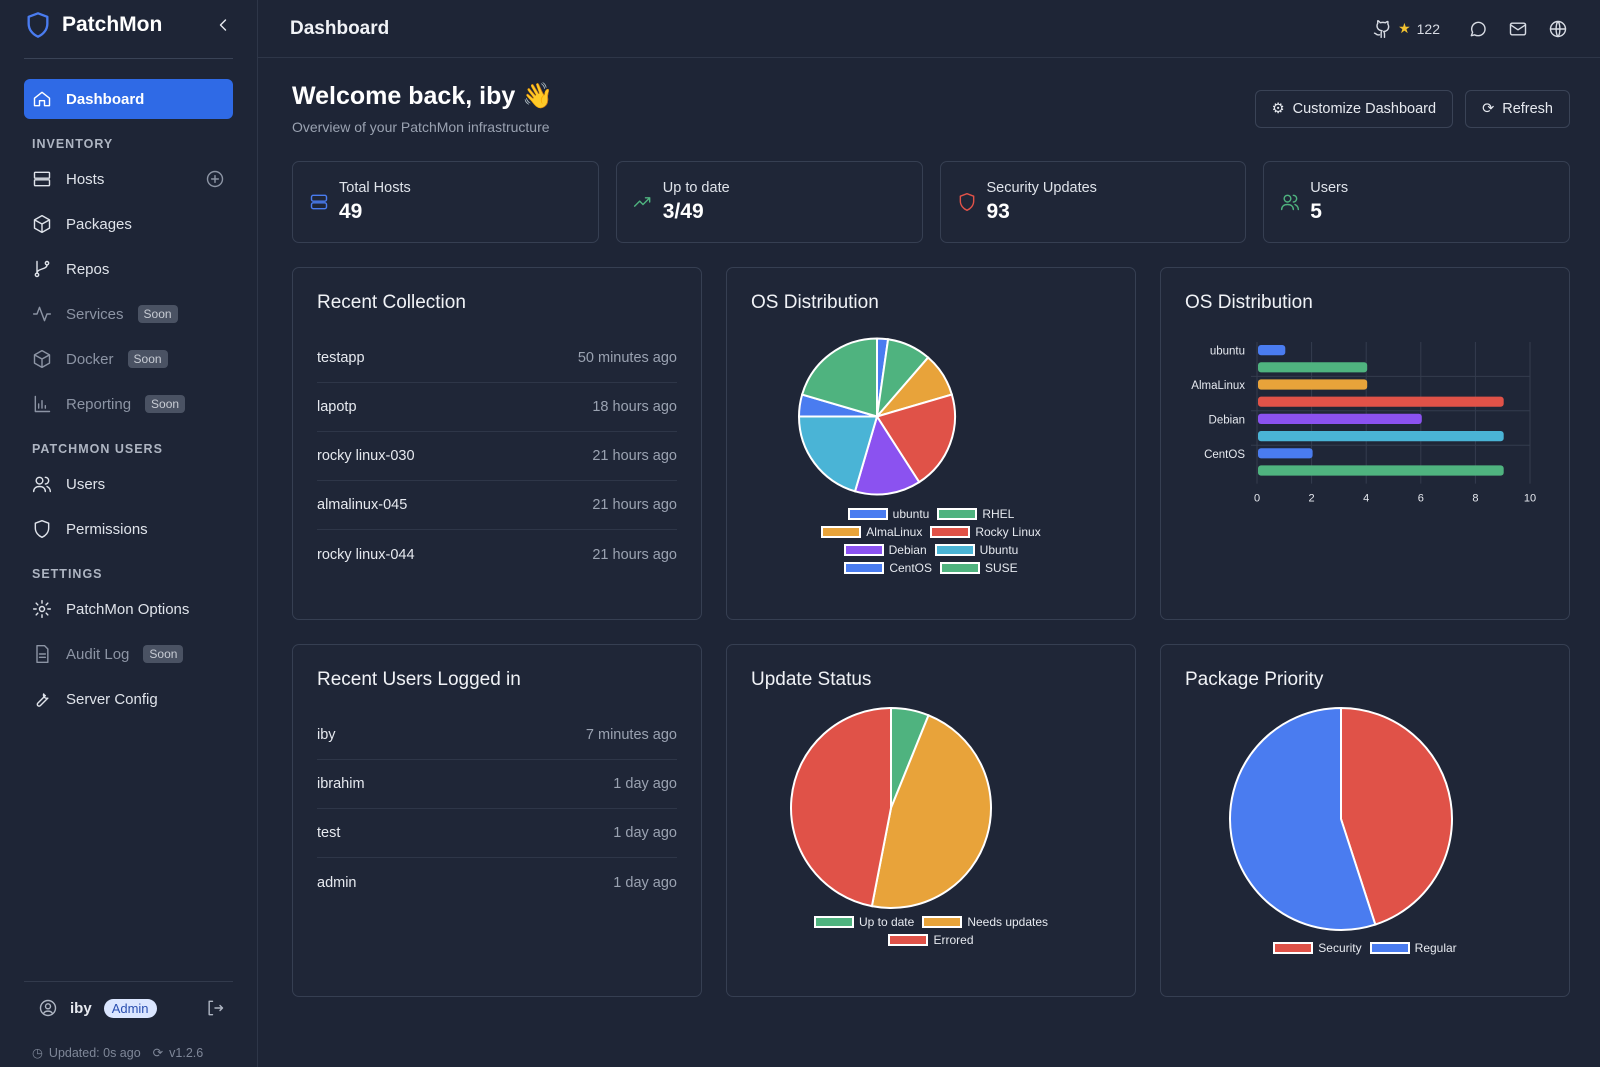 This screenshot has height=1067, width=1600. What do you see at coordinates (1518, 29) in the screenshot?
I see `mail-icon` at bounding box center [1518, 29].